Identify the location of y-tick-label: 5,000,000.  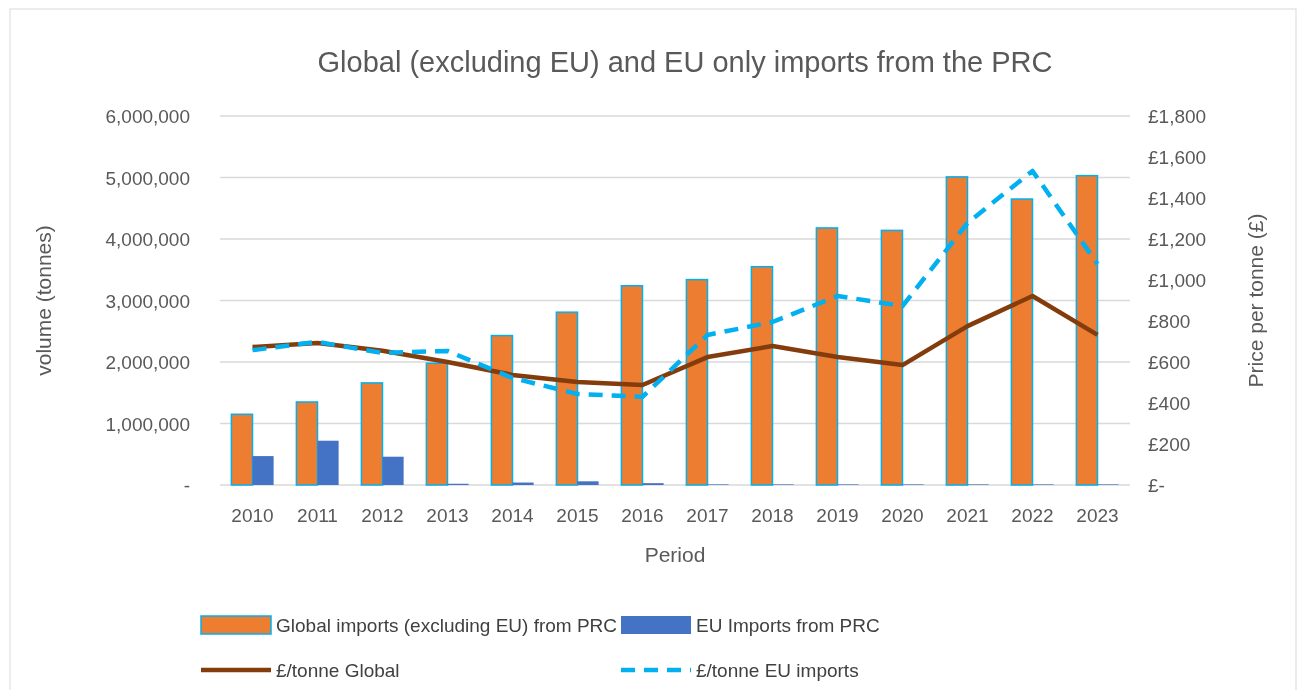
(147, 178).